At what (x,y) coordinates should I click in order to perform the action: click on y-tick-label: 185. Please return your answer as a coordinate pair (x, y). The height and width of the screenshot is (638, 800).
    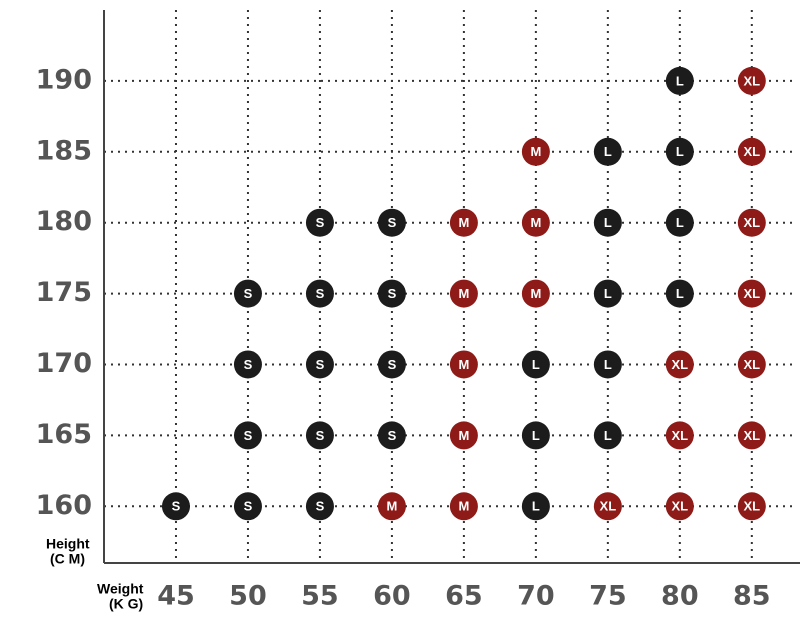
    Looking at the image, I should click on (64, 150).